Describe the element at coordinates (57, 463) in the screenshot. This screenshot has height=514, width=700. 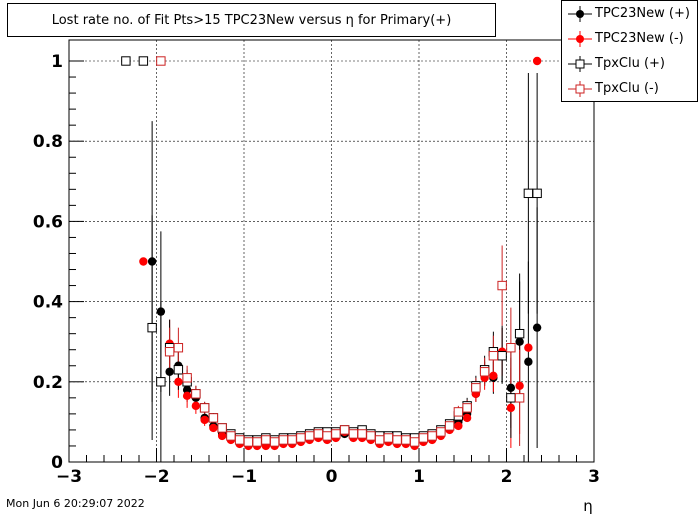
I see `y-tick-label: 0` at that location.